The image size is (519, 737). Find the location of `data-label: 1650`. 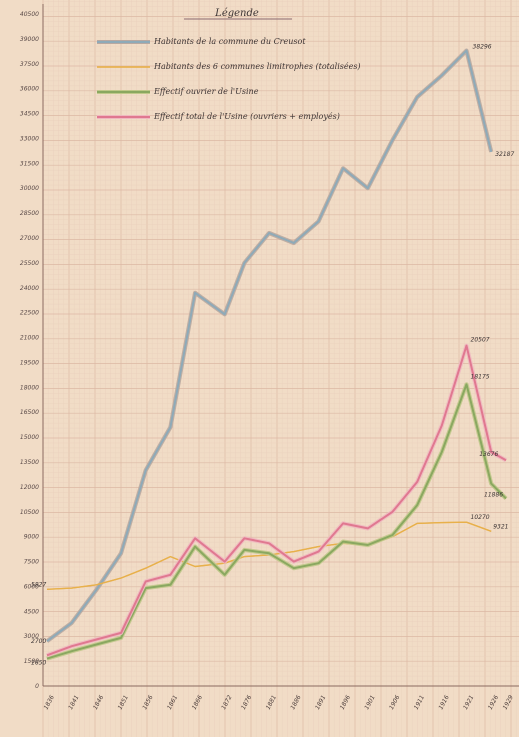

data-label: 1650 is located at coordinates (38, 663).